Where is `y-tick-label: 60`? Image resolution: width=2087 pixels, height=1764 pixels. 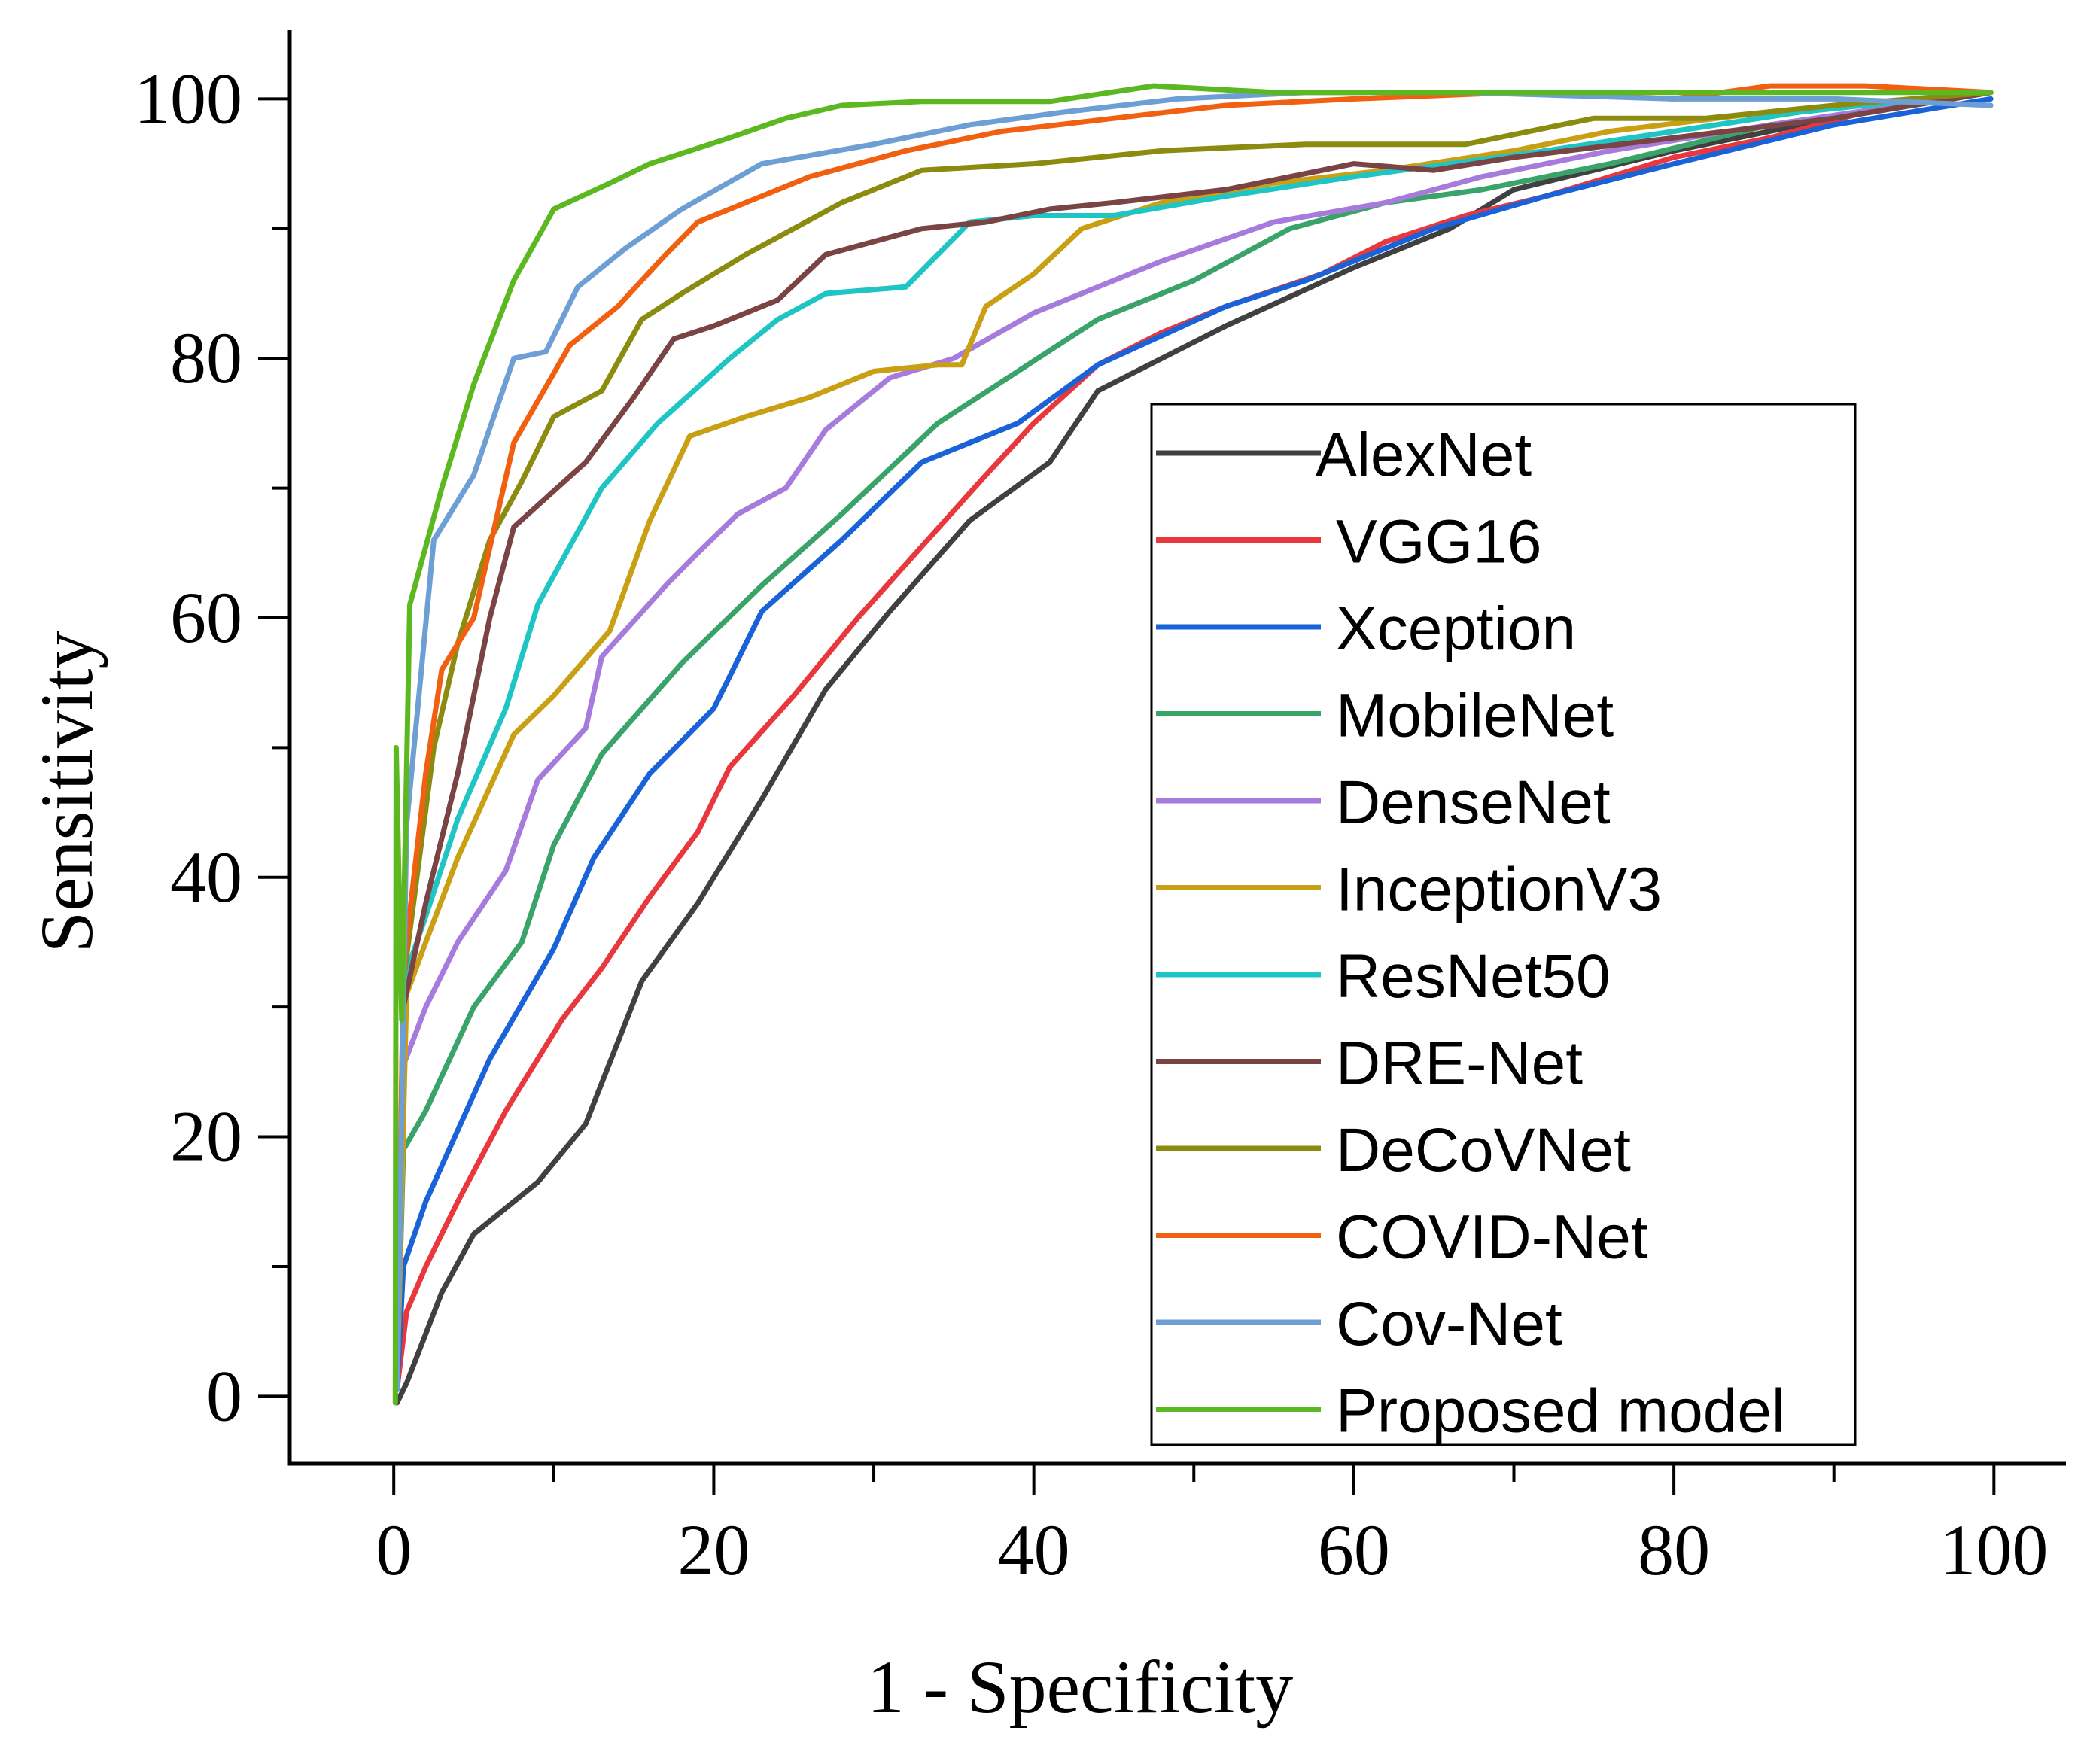
y-tick-label: 60 is located at coordinates (206, 617).